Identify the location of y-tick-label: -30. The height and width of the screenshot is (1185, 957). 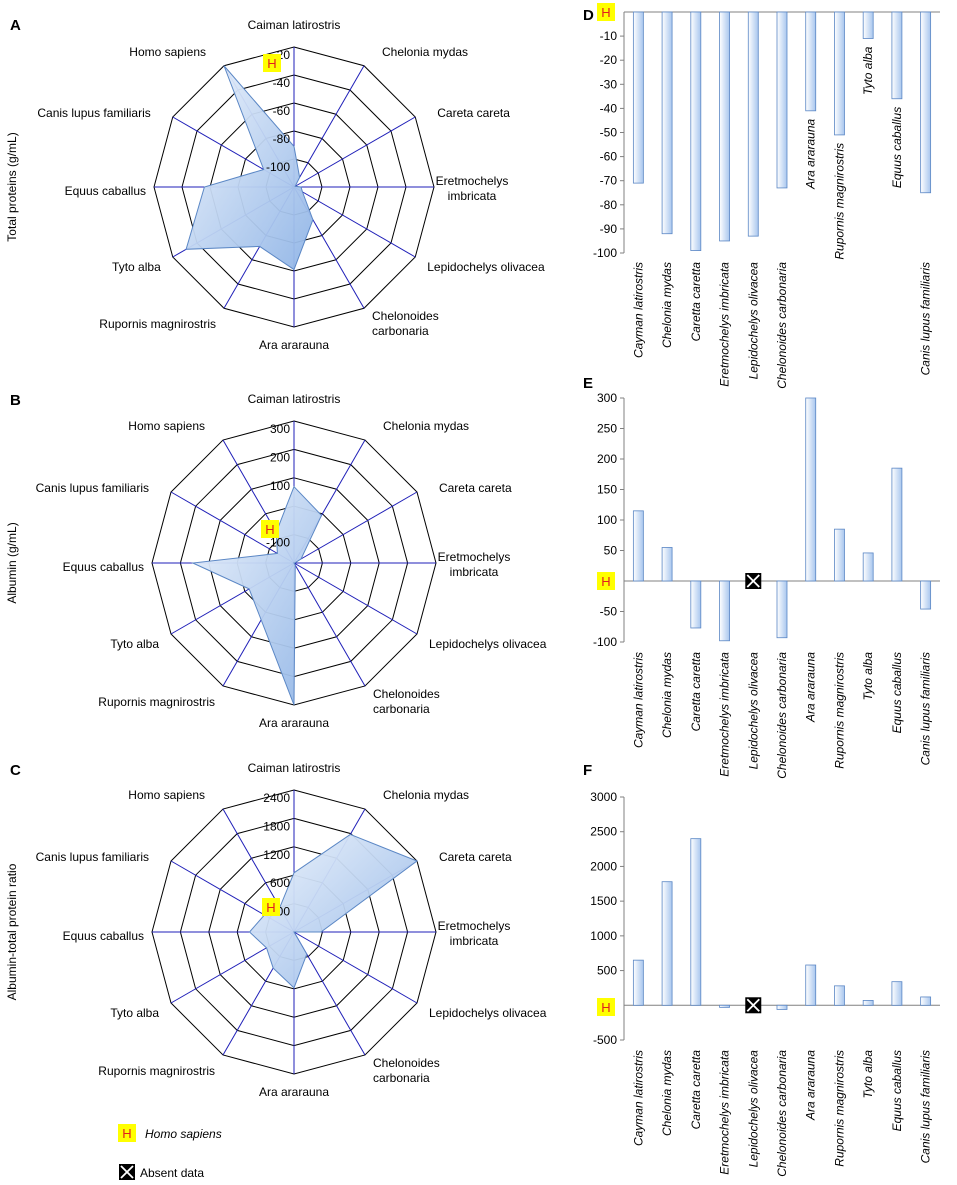
(609, 84).